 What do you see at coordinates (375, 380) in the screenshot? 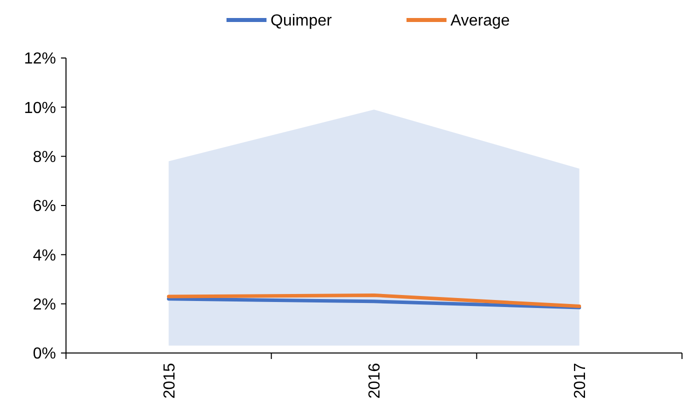
I see `x-tick-label: 2016` at bounding box center [375, 380].